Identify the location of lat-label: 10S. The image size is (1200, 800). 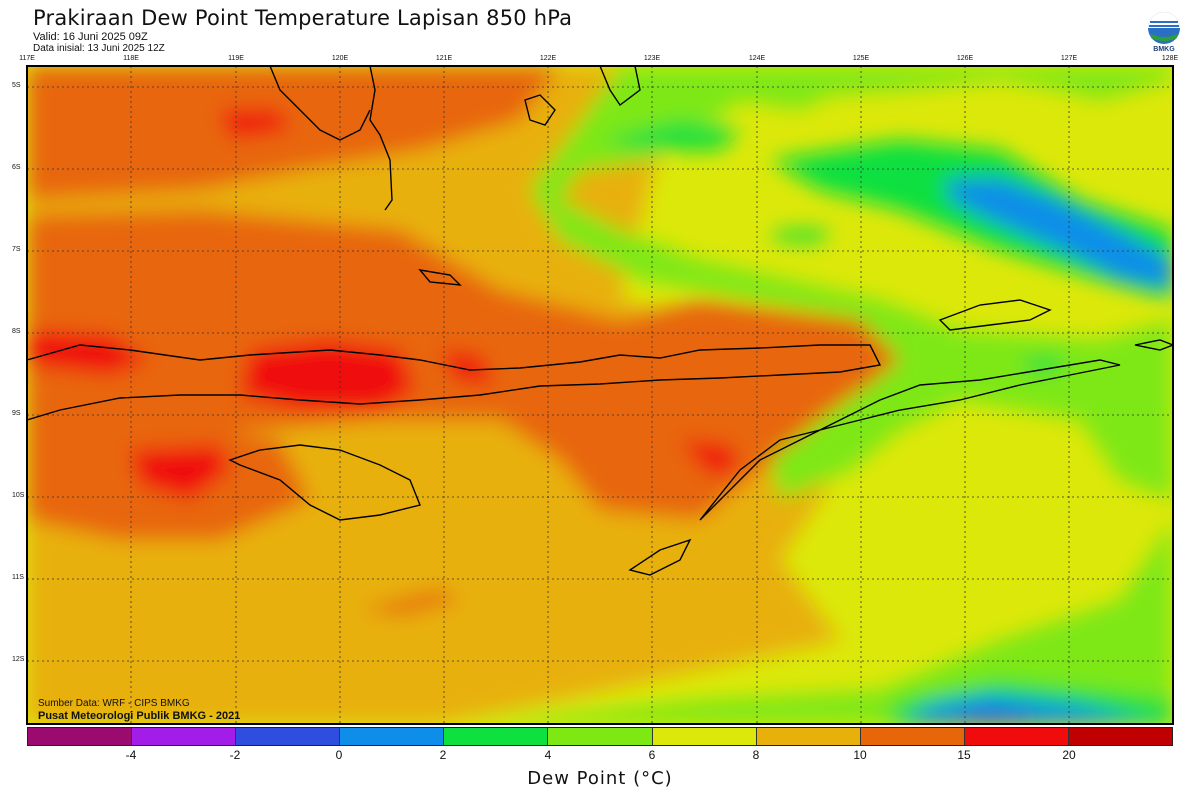
(18, 495).